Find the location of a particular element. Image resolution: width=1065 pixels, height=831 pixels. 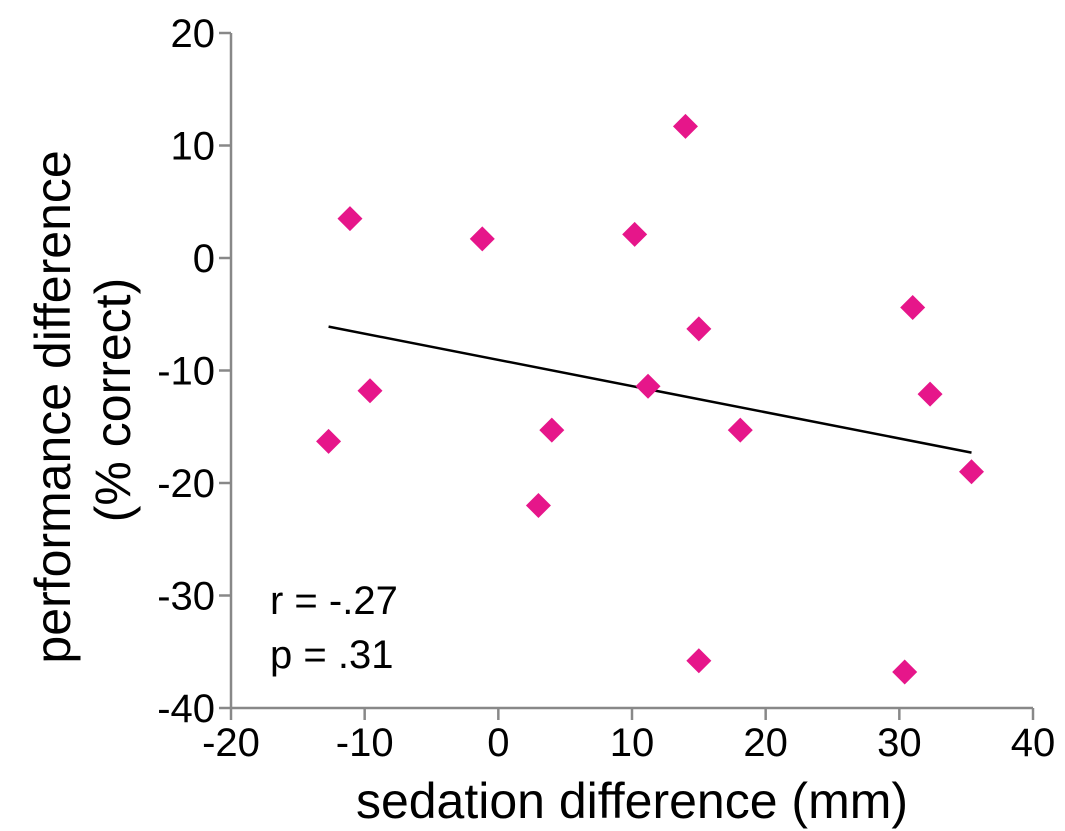

x-tick-label: 10 is located at coordinates (632, 743).